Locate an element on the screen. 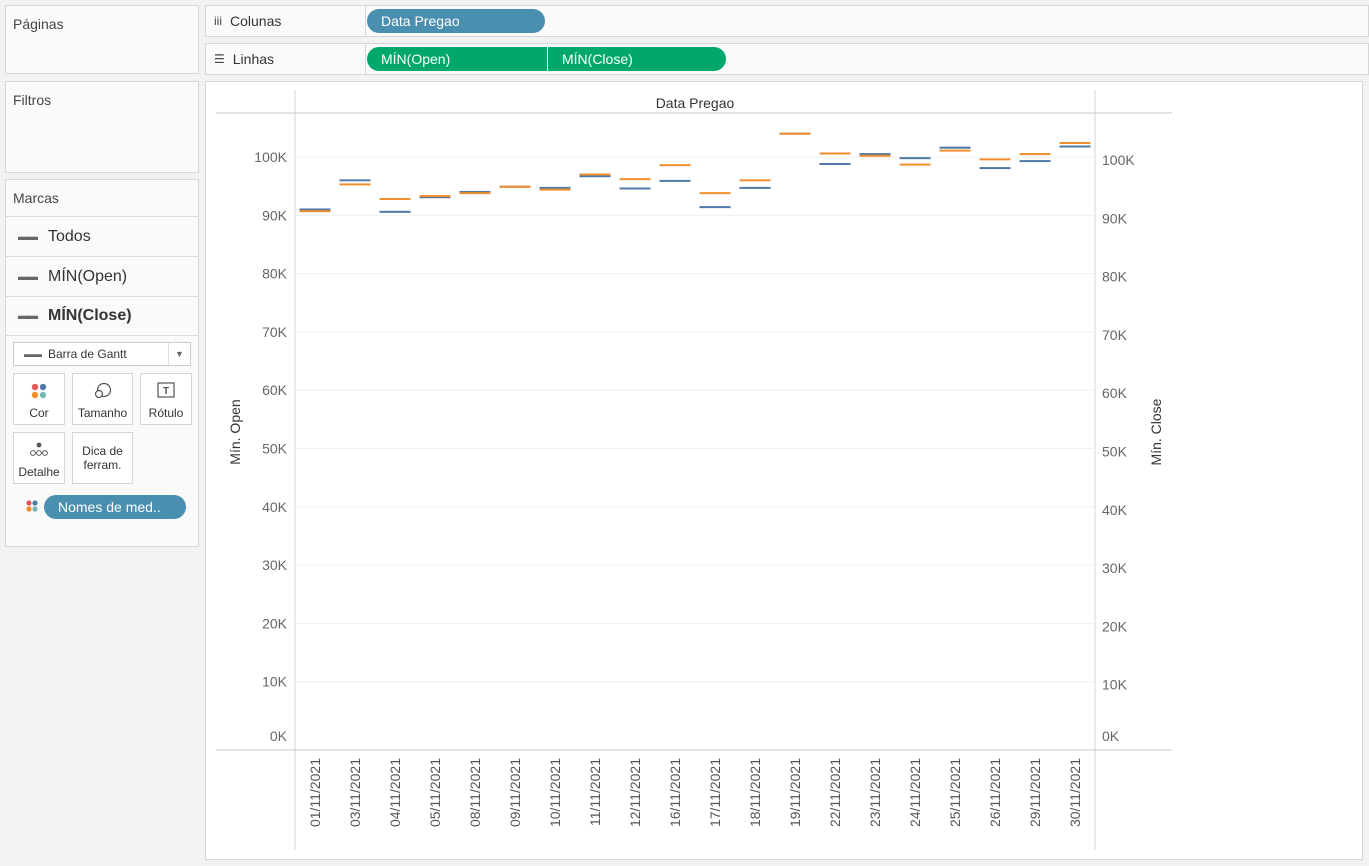  tooltip-button: Dica de ferram. is located at coordinates (102, 458).